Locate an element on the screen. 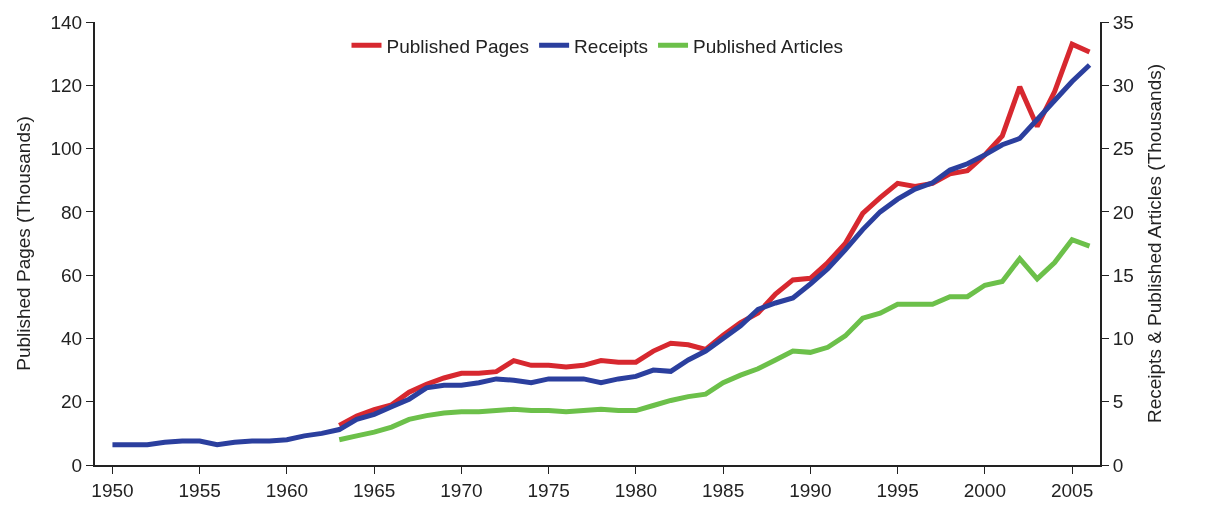 The width and height of the screenshot is (1210, 513). y-tick-label: 60 is located at coordinates (72, 275).